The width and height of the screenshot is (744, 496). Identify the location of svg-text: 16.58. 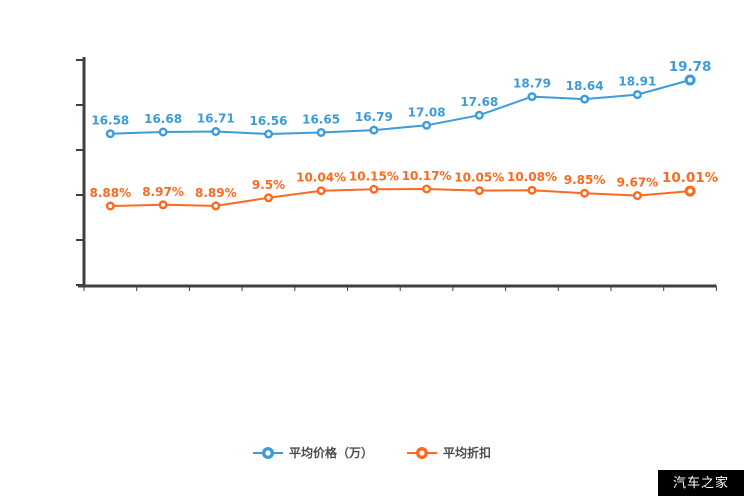
(110, 121).